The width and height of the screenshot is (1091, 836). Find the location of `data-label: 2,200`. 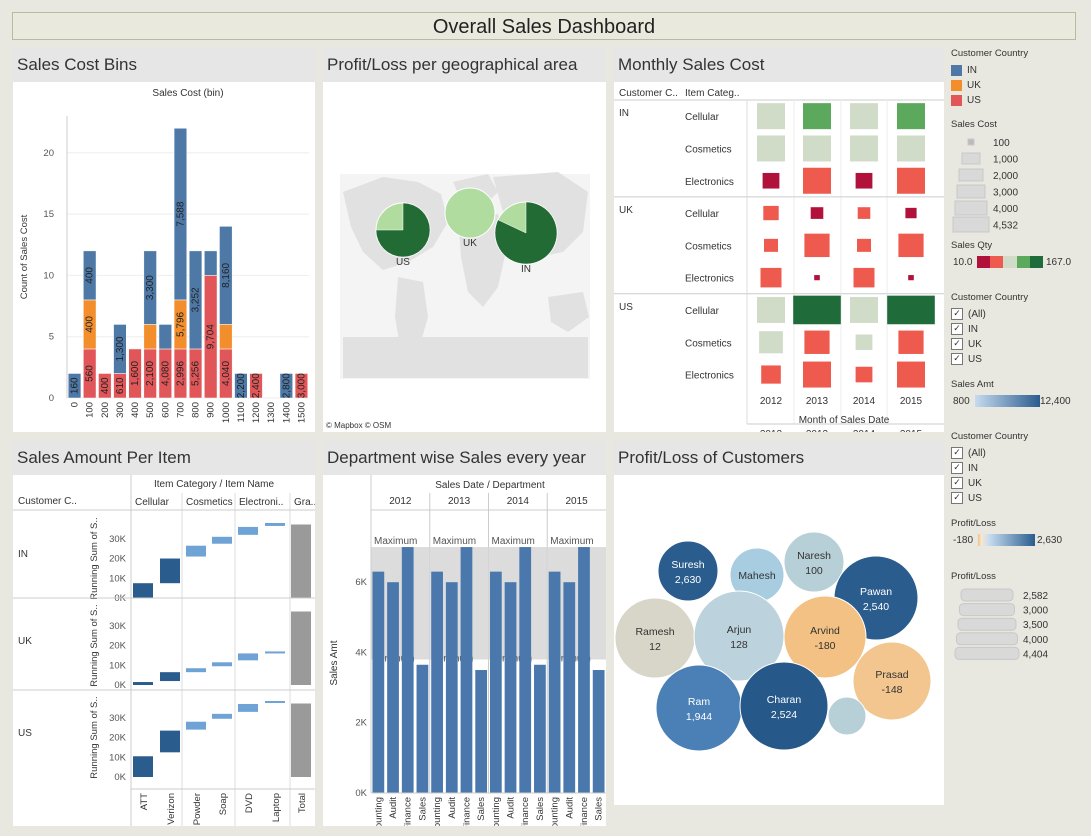

data-label: 2,200 is located at coordinates (241, 385).